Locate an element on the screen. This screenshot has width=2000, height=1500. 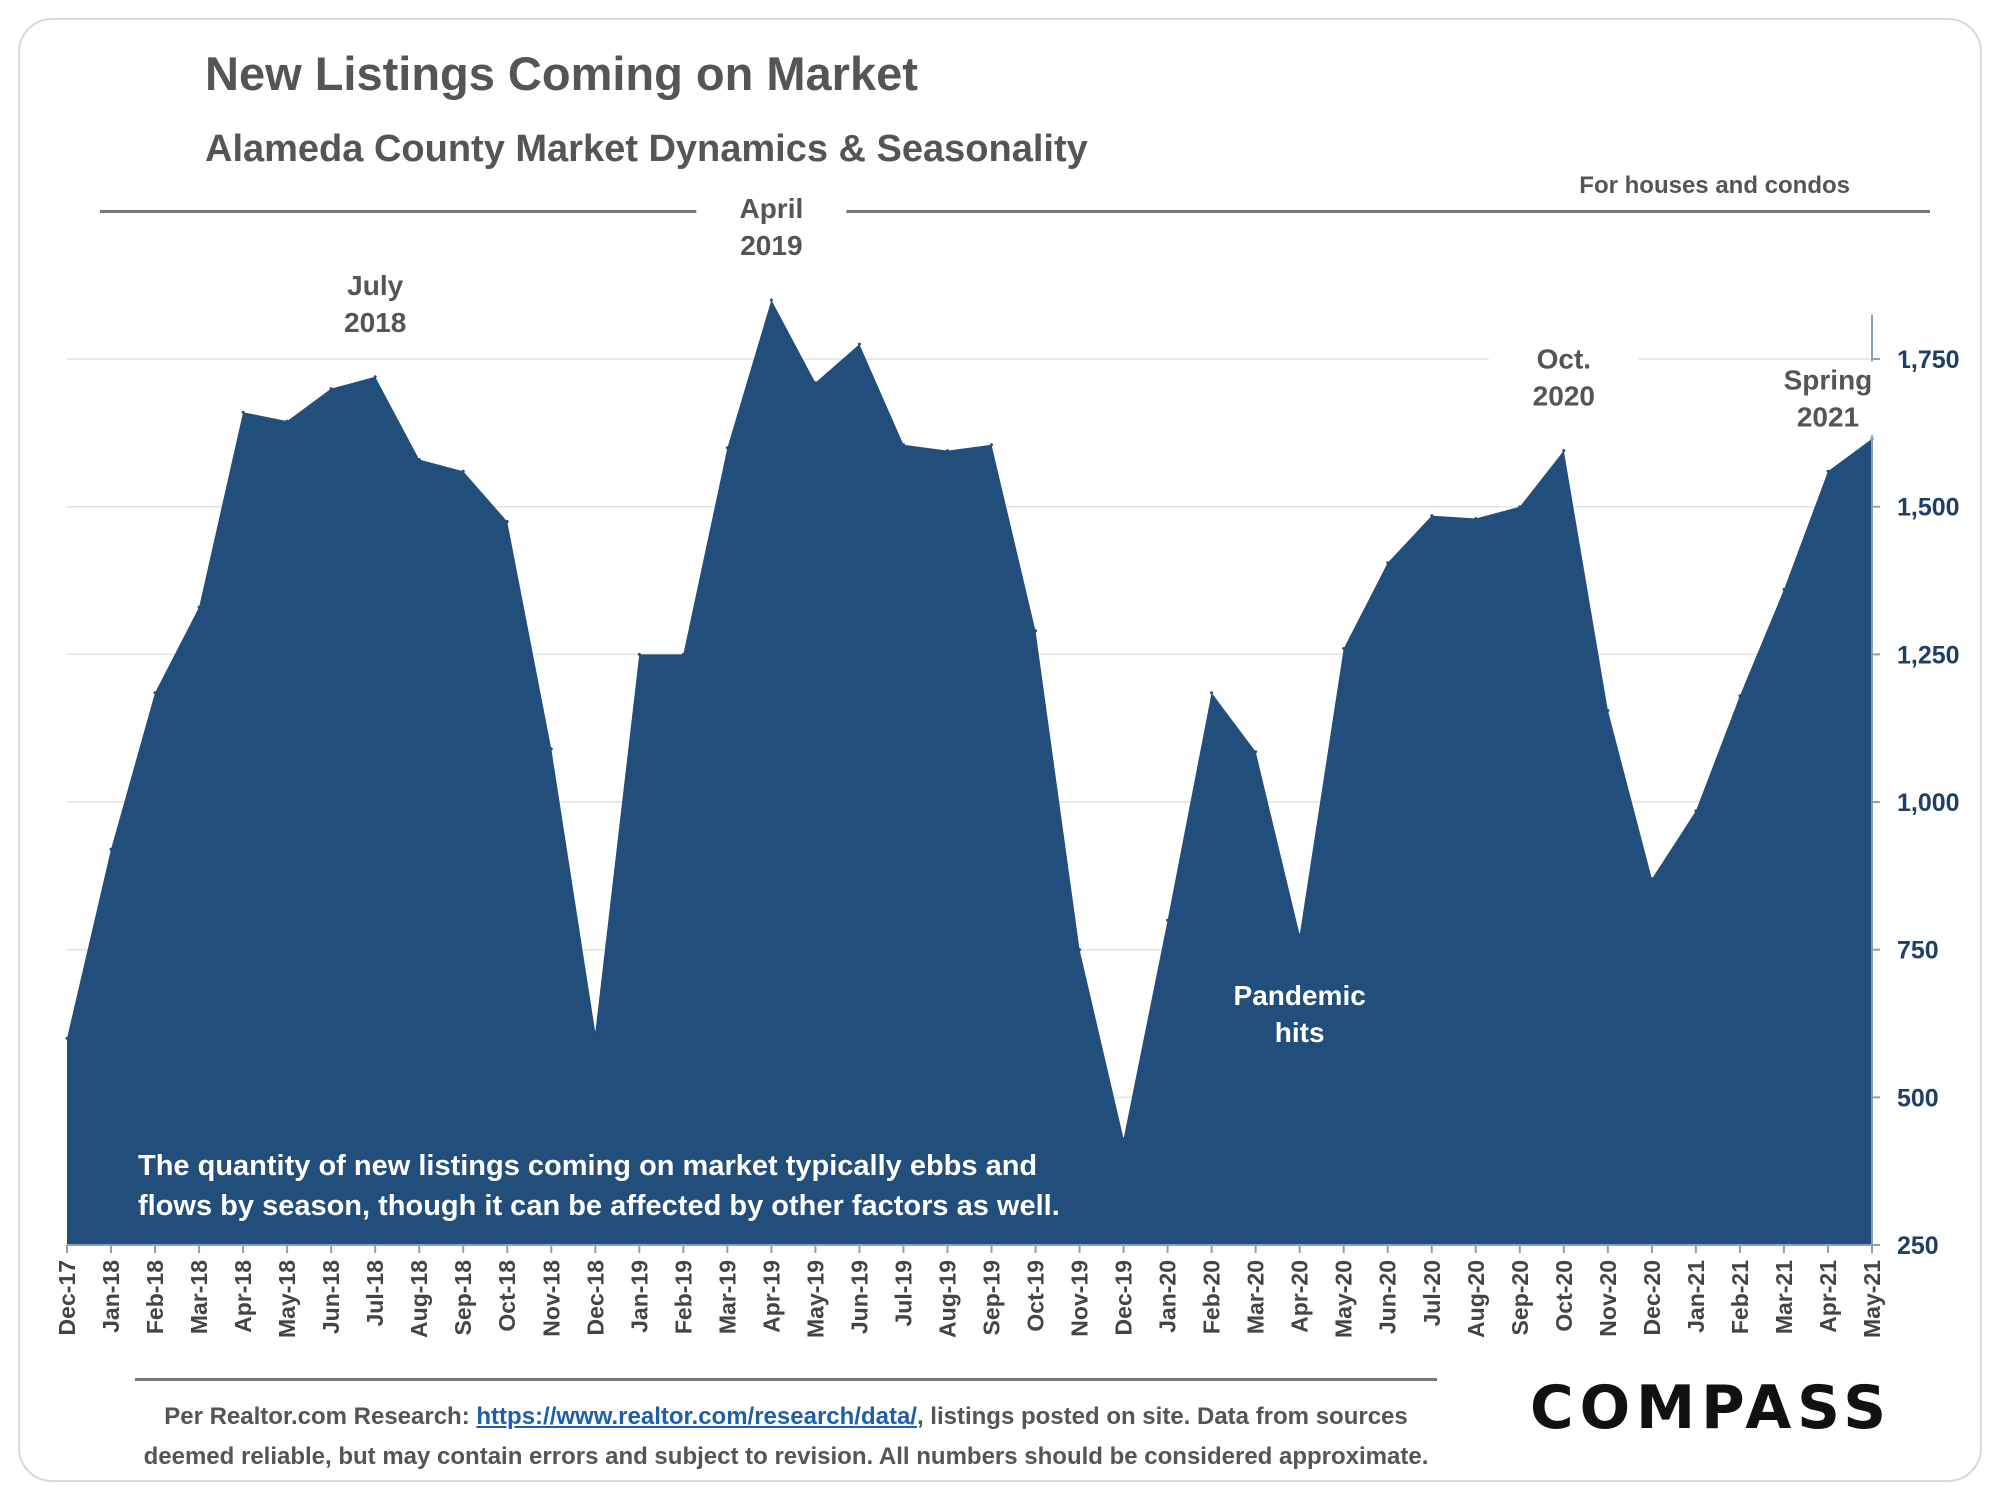
x-tick-label: Dec-20 is located at coordinates (1652, 1297).